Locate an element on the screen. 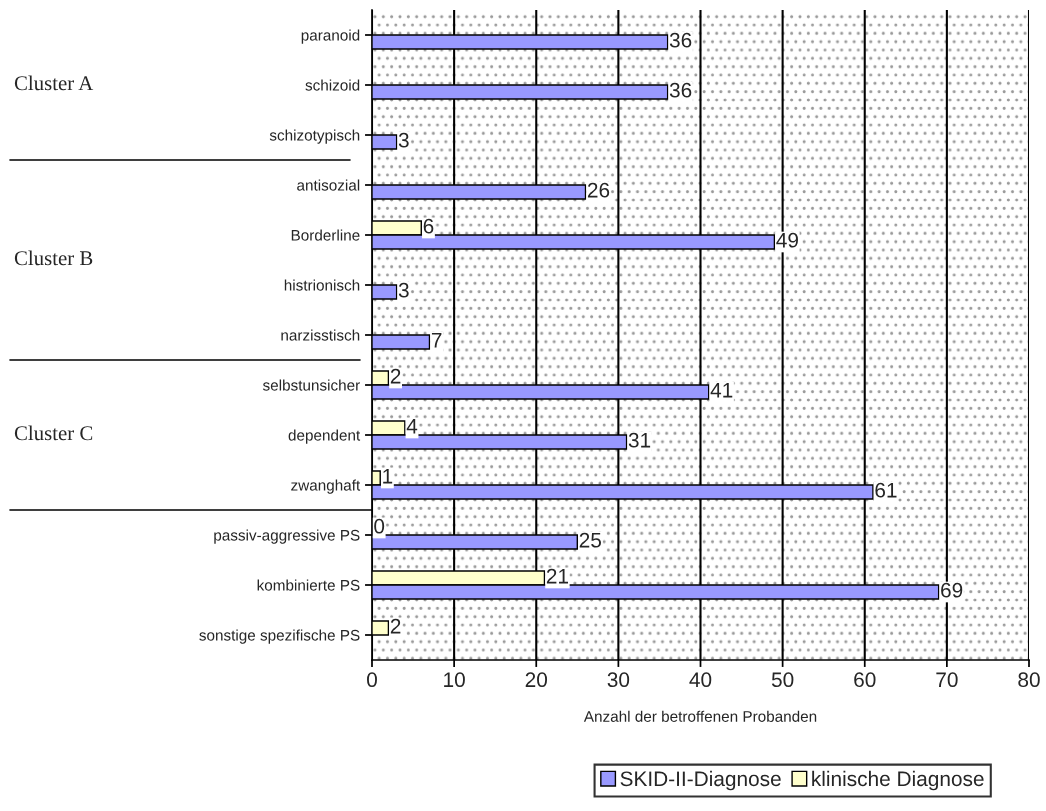 The width and height of the screenshot is (1046, 811). data-label: 0 is located at coordinates (379, 526).